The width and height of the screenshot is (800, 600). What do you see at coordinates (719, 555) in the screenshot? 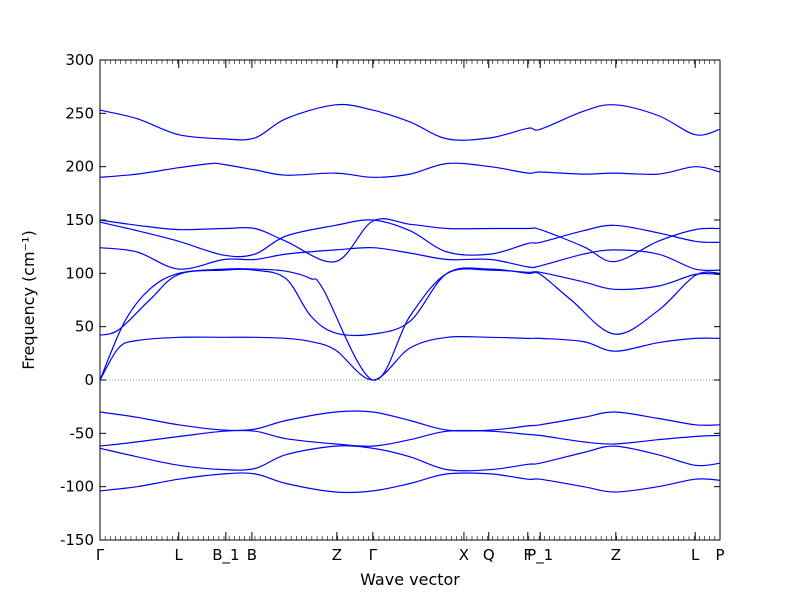
I see `x-tick-label: P` at bounding box center [719, 555].